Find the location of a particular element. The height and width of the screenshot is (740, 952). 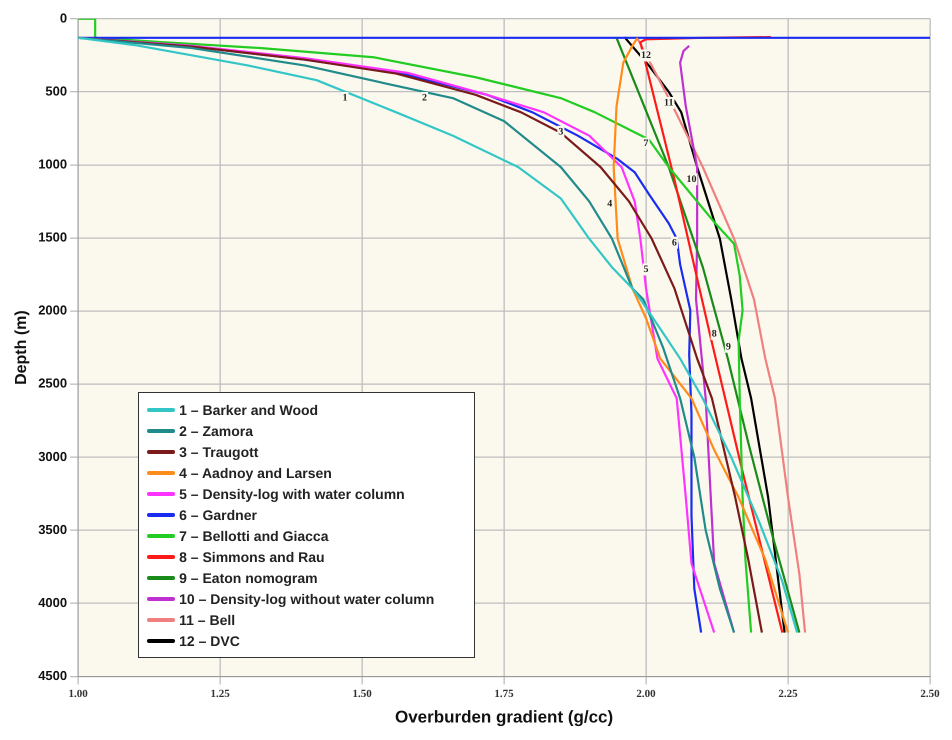

annotation: 8 is located at coordinates (714, 334).